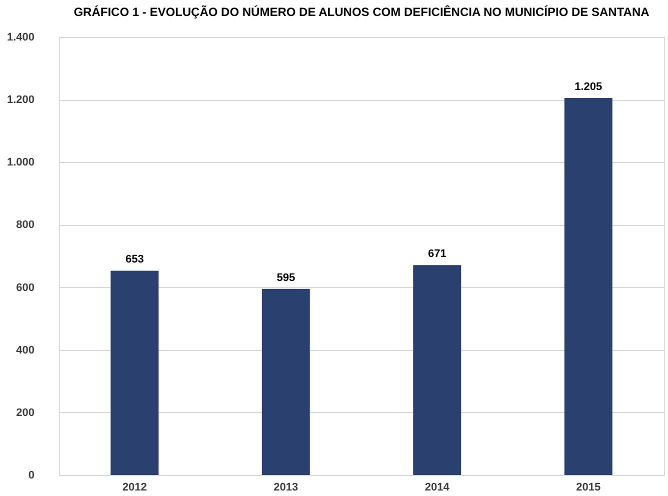 The image size is (668, 496). What do you see at coordinates (588, 488) in the screenshot?
I see `x-tick-label: 2015` at bounding box center [588, 488].